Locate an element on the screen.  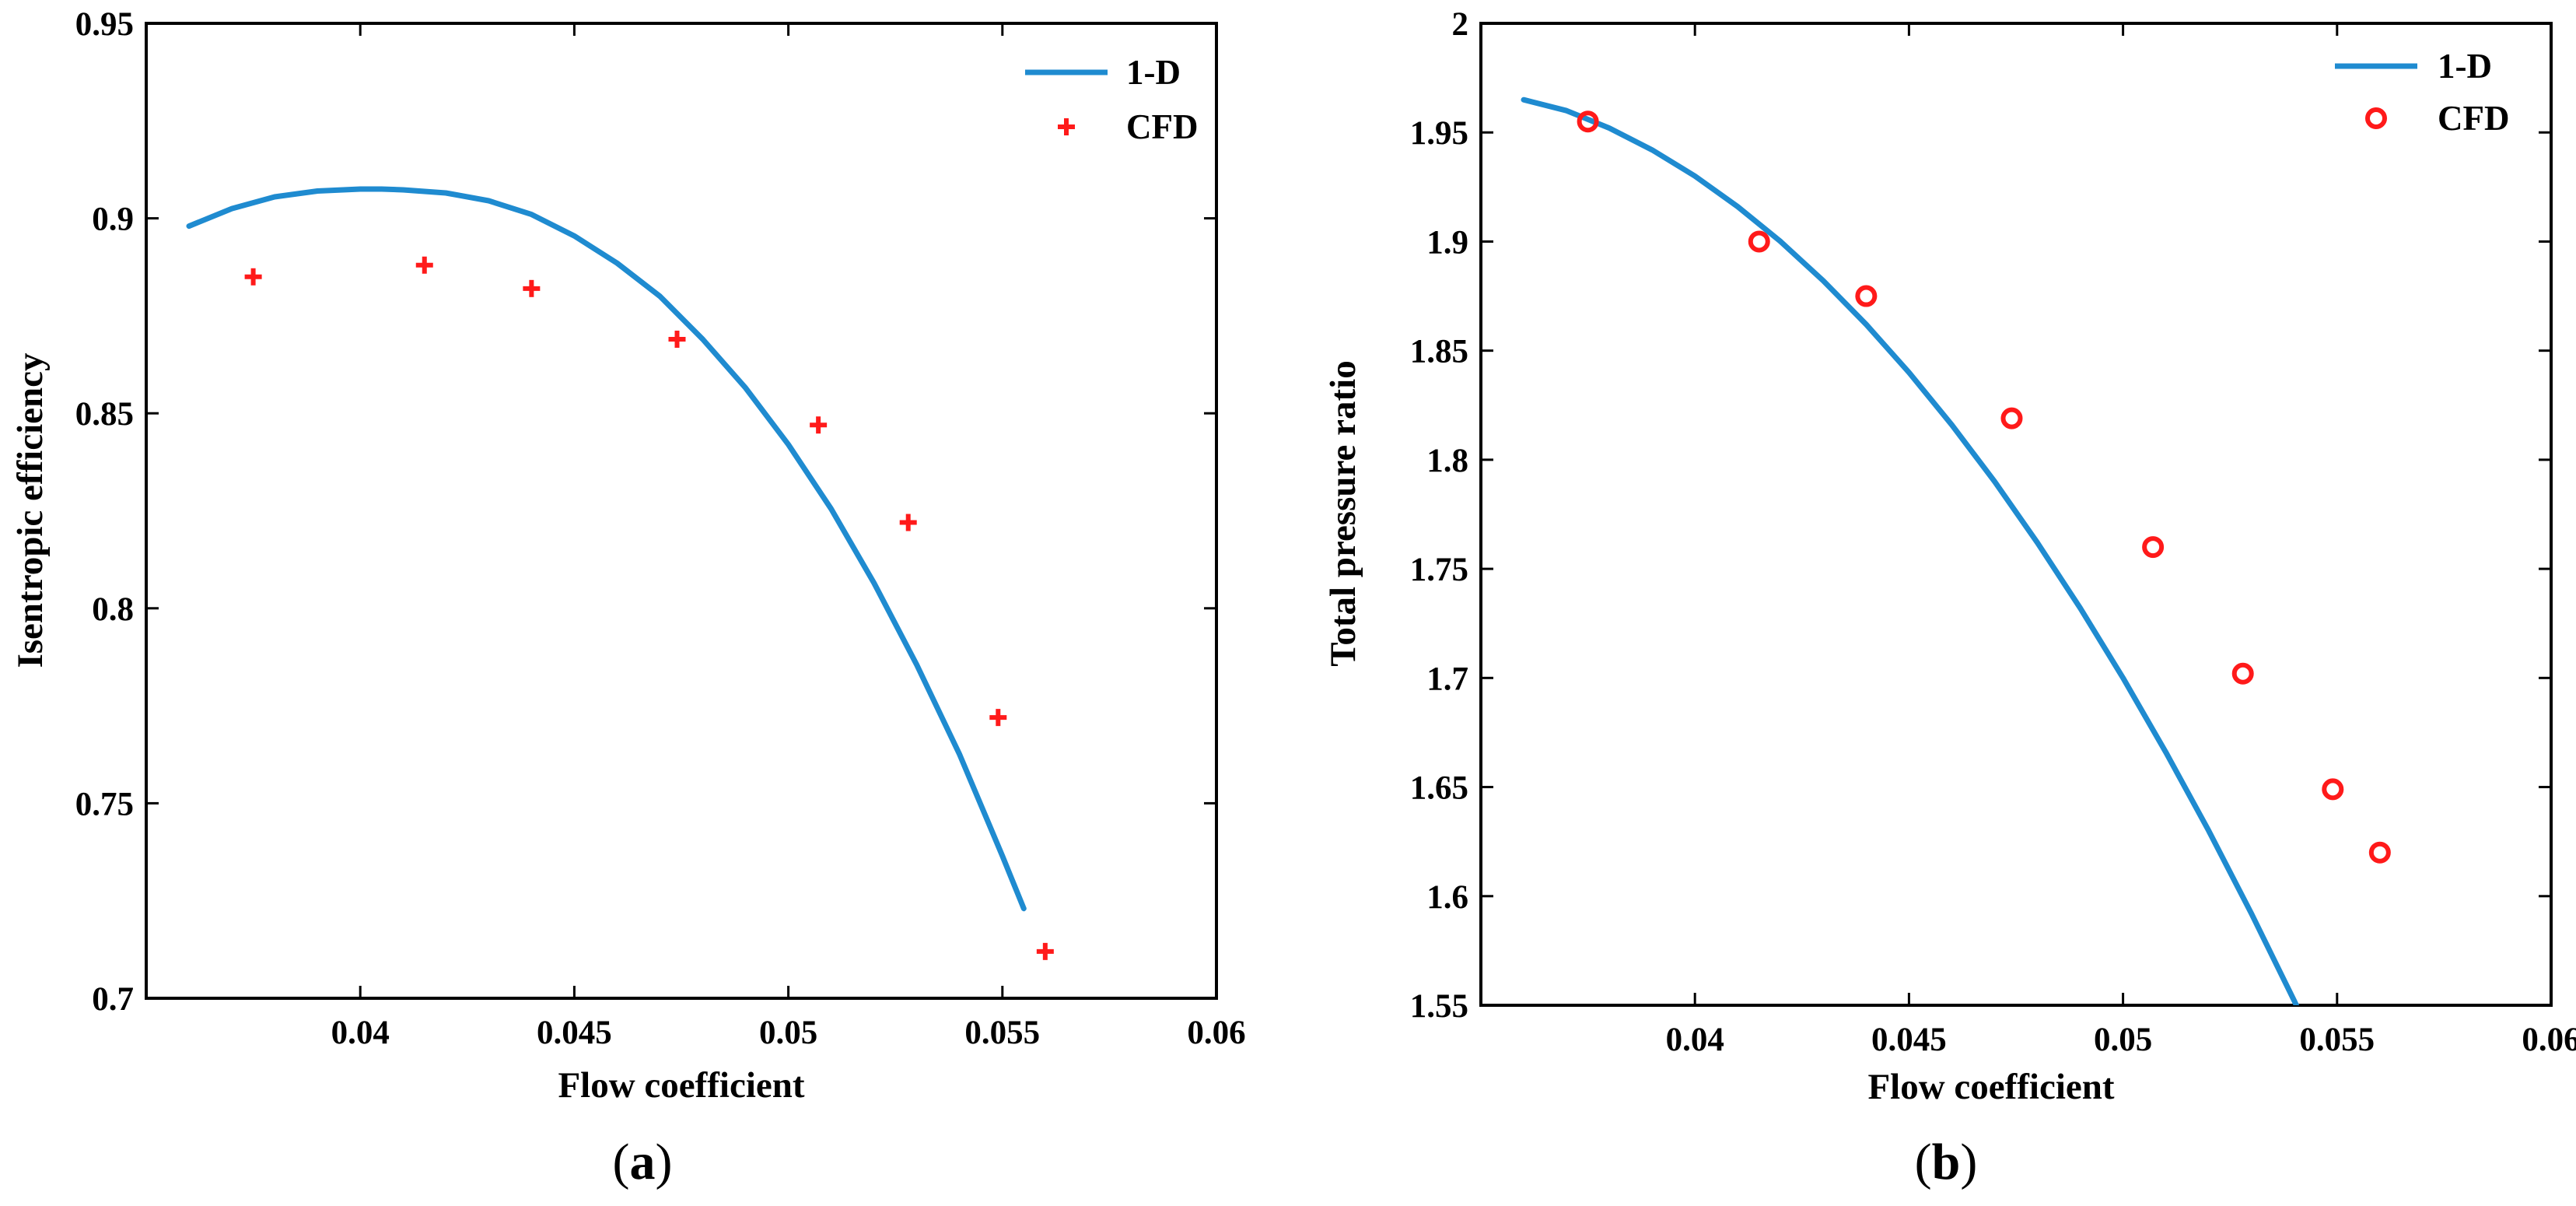
caption-letter: a is located at coordinates (643, 1162).